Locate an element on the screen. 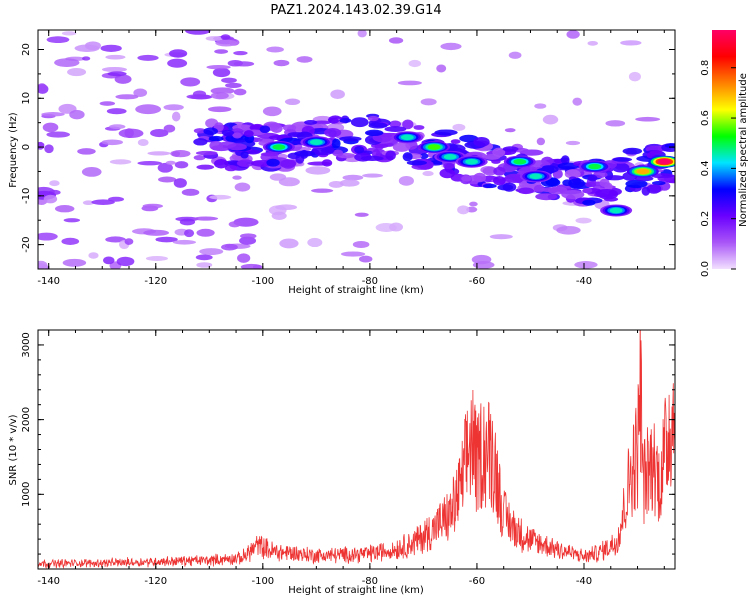 The height and width of the screenshot is (600, 750). y-tick-label: 2000 is located at coordinates (26, 419).